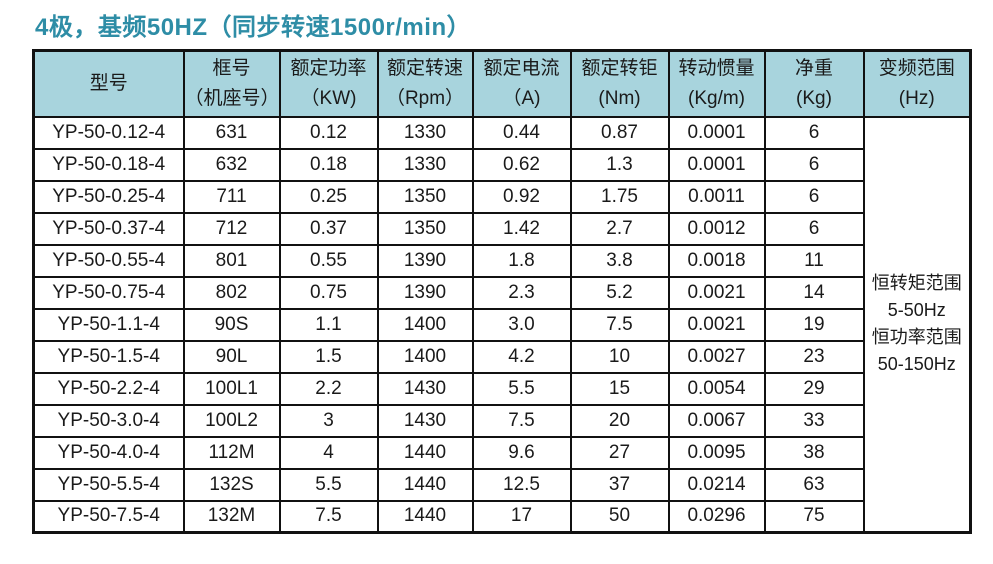 The height and width of the screenshot is (564, 993). What do you see at coordinates (521, 196) in the screenshot?
I see `value-cell: 0.92` at bounding box center [521, 196].